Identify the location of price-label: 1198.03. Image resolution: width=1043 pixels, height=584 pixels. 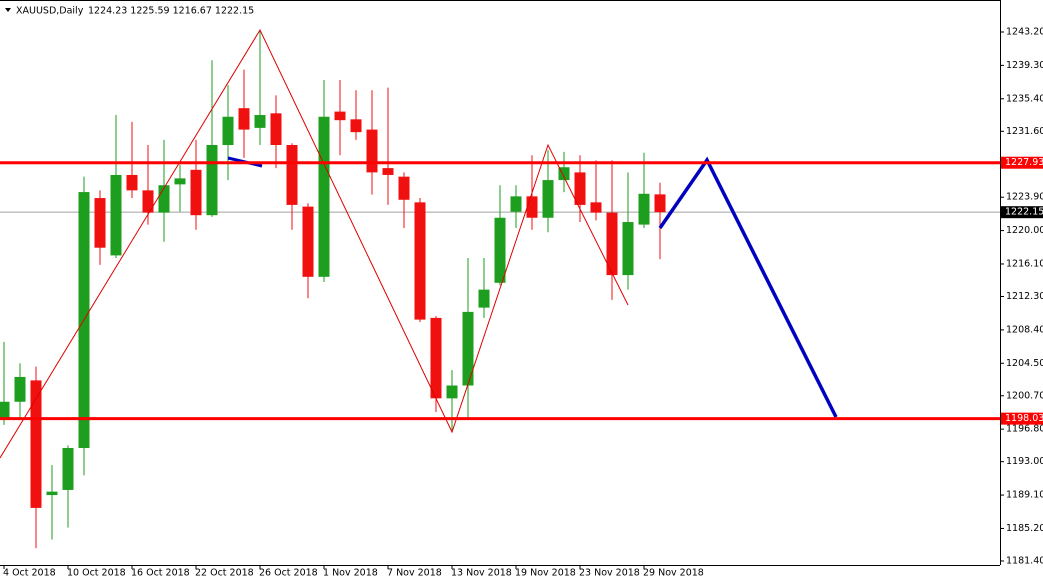
(1024, 418).